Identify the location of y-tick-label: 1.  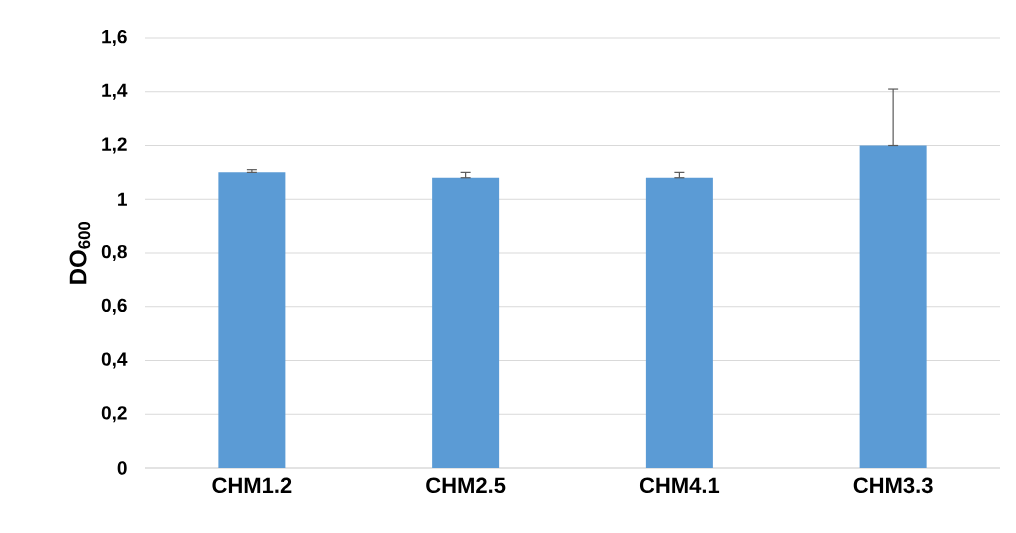
(122, 199).